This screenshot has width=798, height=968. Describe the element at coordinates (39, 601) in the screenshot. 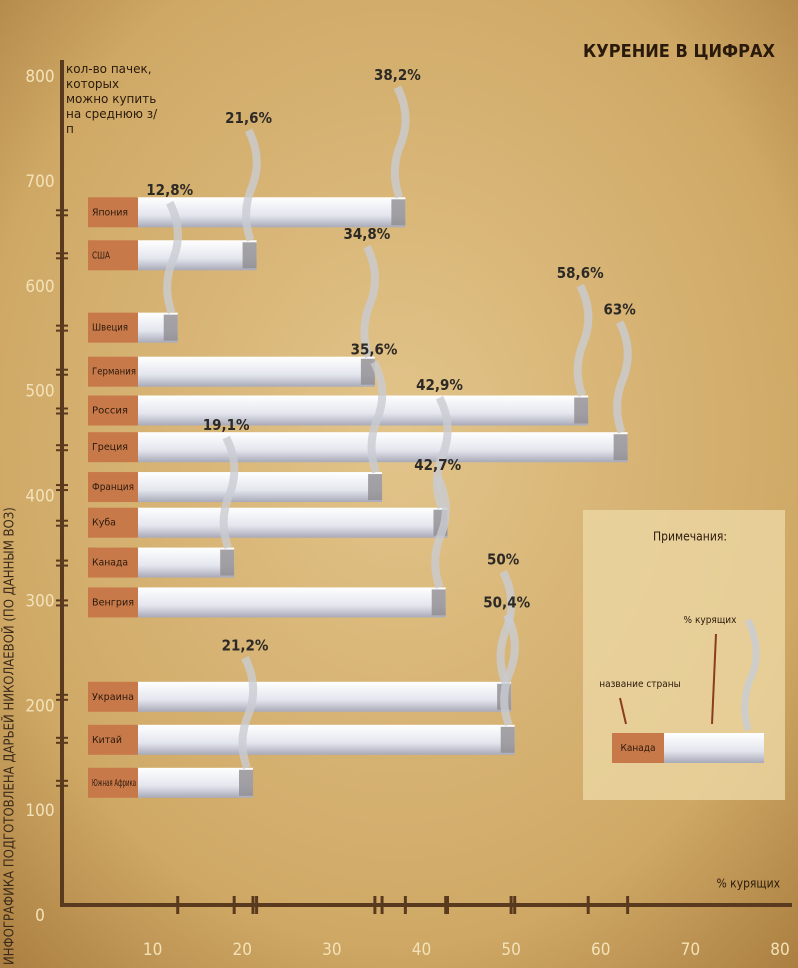

I see `y-tick-label: 300` at that location.